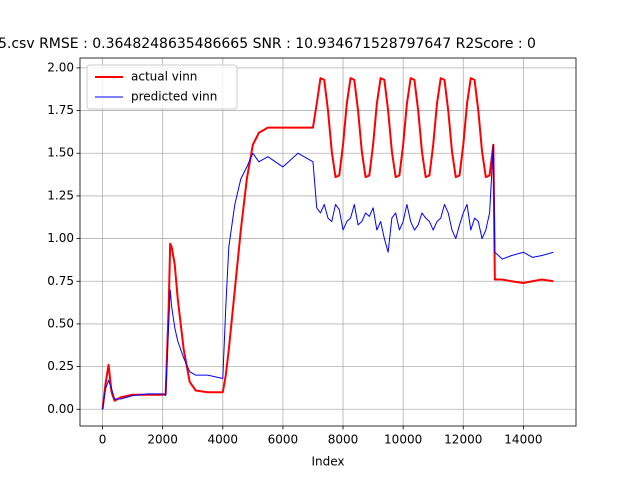 This screenshot has width=640, height=480. Describe the element at coordinates (60, 323) in the screenshot. I see `y-tick-label: 0.50` at that location.